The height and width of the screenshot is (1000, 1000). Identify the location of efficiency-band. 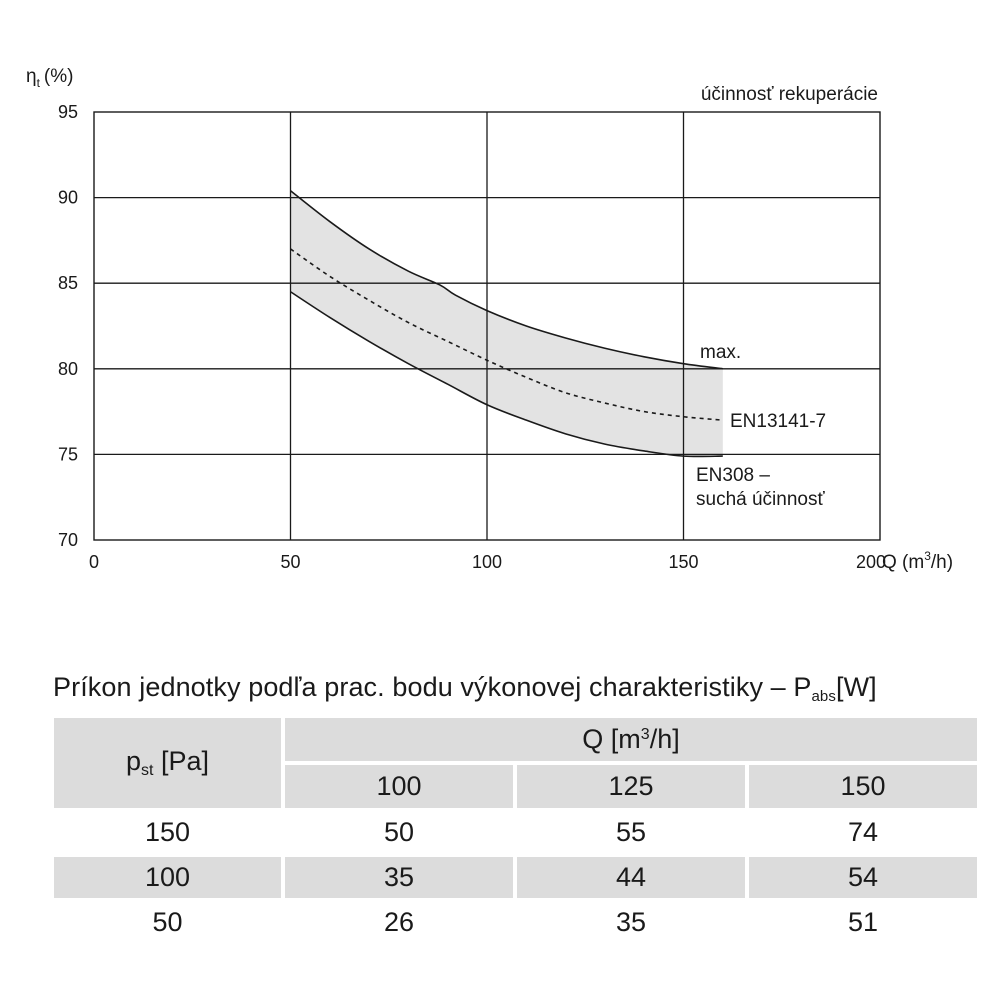
(506, 323).